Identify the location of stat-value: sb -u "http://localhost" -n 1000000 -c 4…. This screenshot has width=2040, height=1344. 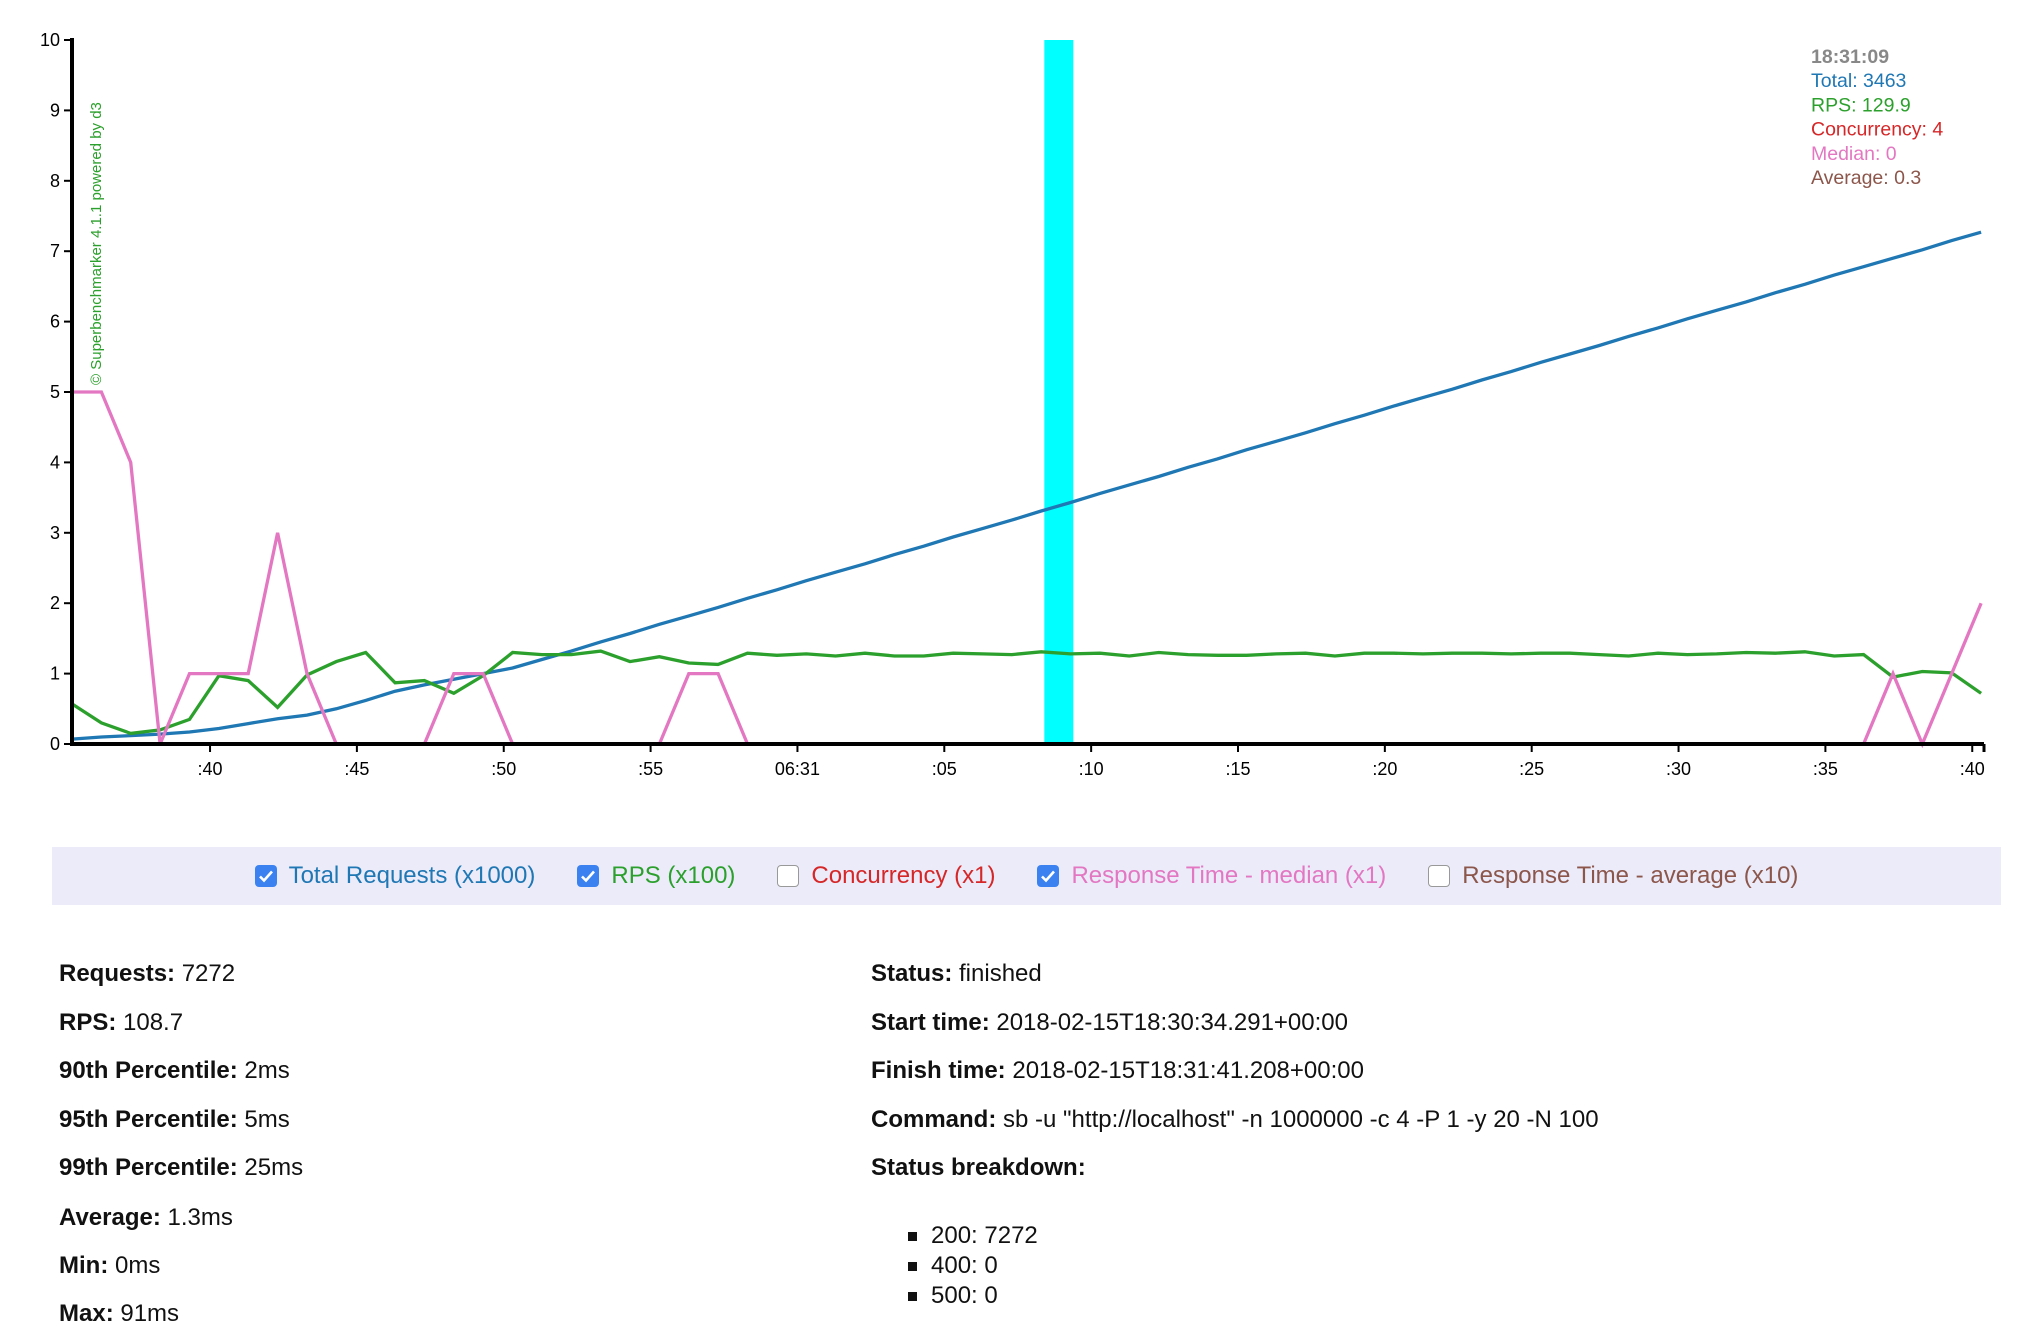
(1297, 1119).